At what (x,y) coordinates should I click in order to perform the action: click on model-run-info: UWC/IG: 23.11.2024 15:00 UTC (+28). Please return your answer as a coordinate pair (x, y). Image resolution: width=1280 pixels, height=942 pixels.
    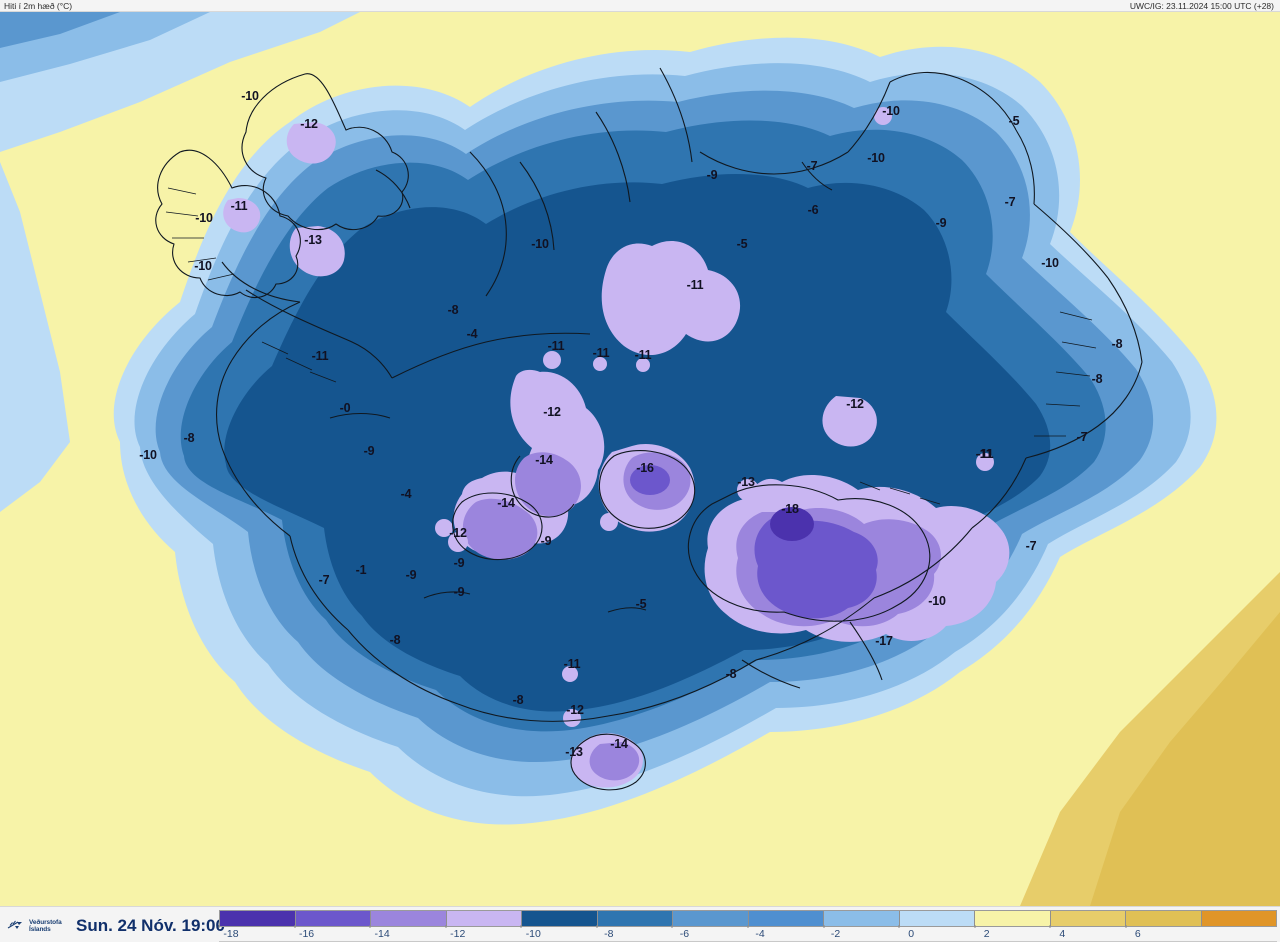
    Looking at the image, I should click on (1201, 6).